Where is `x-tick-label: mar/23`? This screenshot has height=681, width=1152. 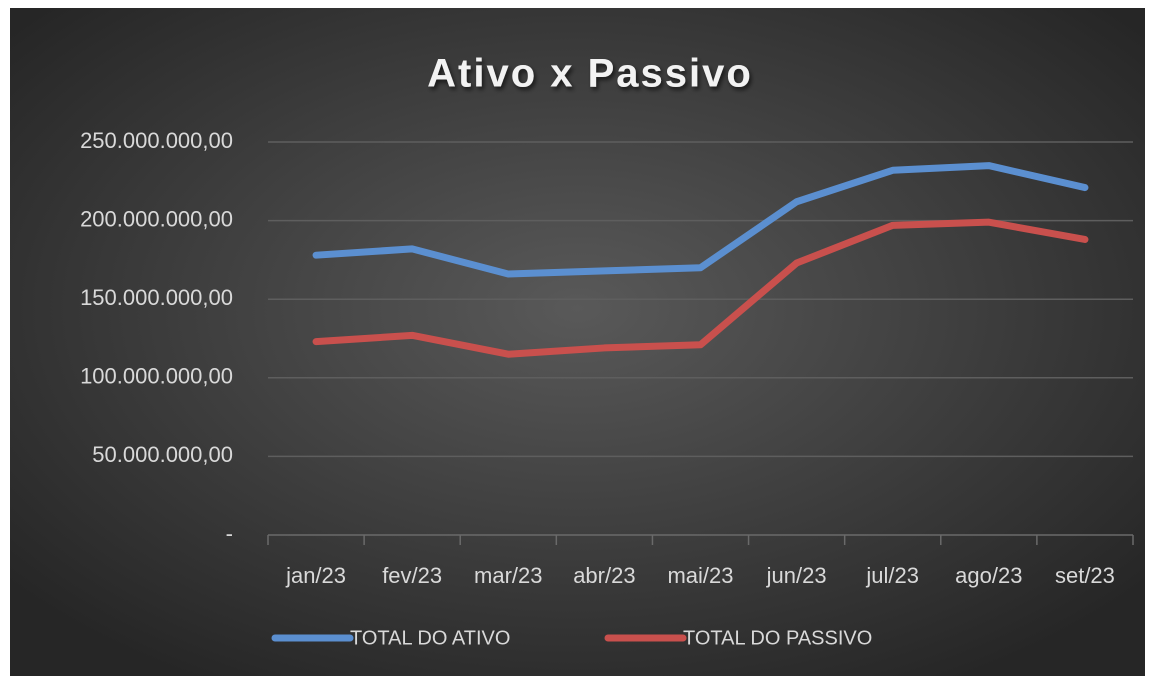
x-tick-label: mar/23 is located at coordinates (508, 575).